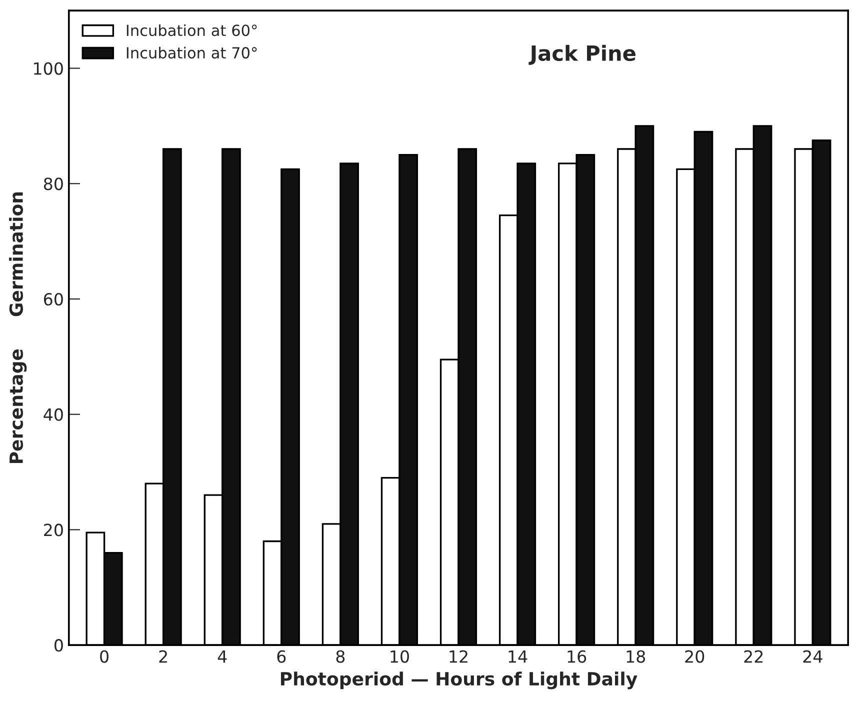 This screenshot has width=861, height=705. Describe the element at coordinates (222, 656) in the screenshot. I see `x-tick-label: 4` at that location.